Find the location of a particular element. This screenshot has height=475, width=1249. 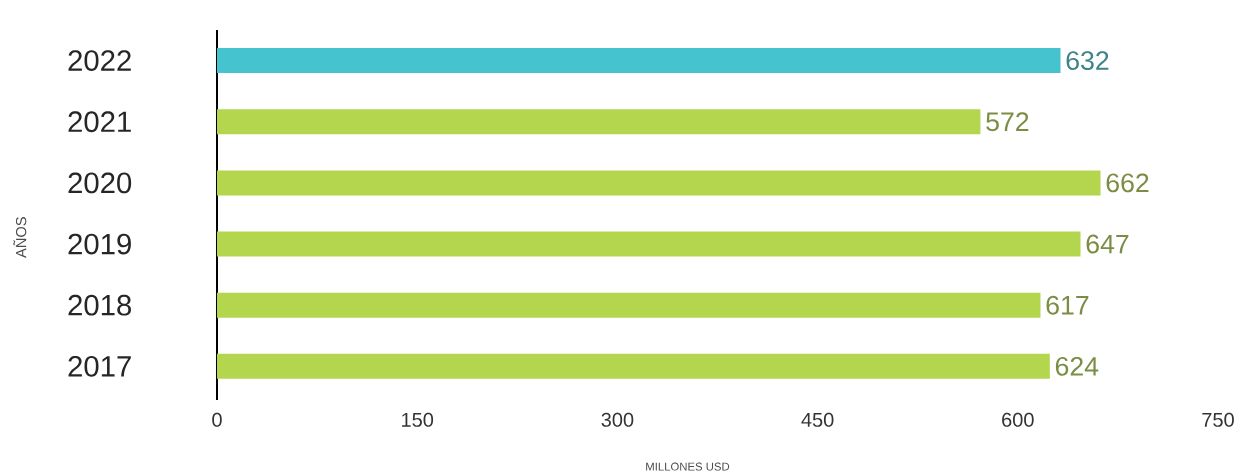

x-tick-label: 150 is located at coordinates (418, 419).